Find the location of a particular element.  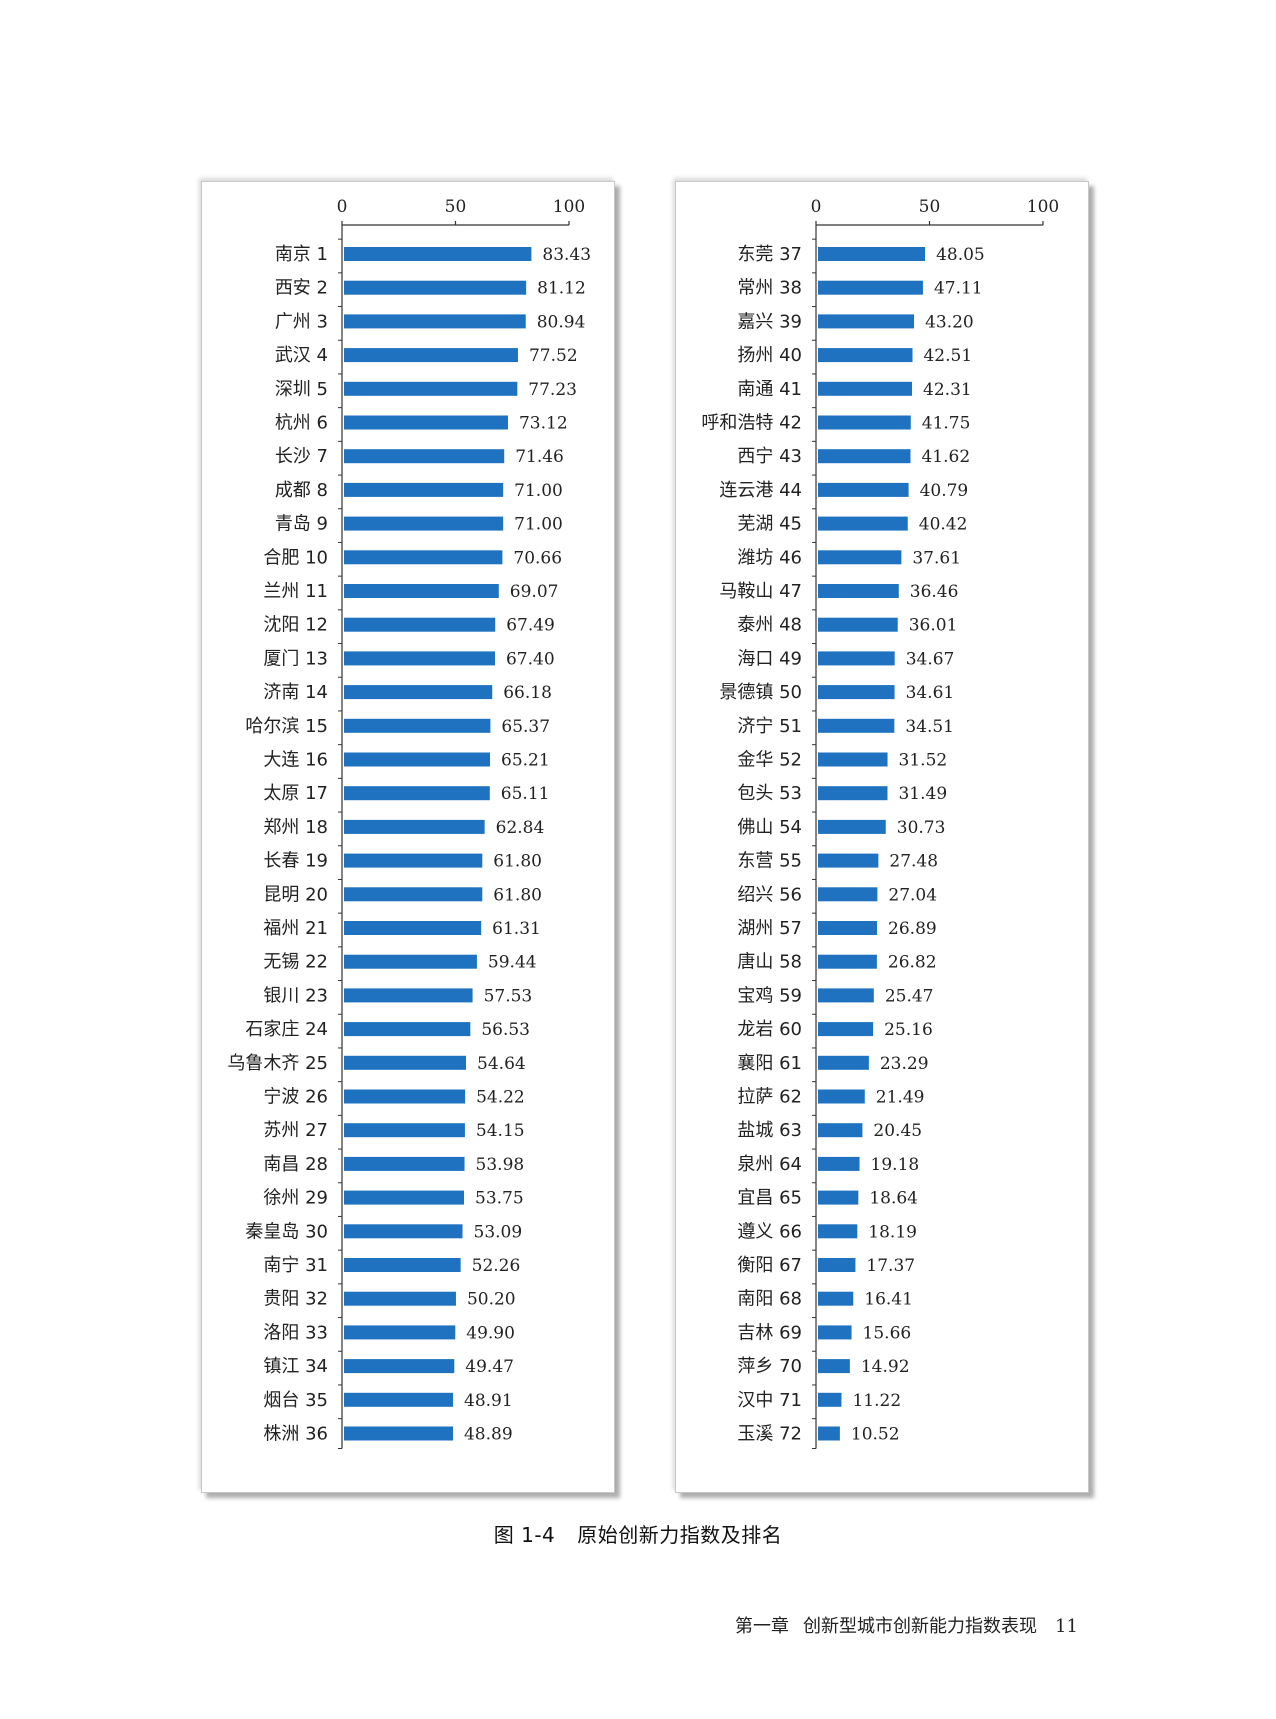

category-label-left: 广州 3 is located at coordinates (301, 321).